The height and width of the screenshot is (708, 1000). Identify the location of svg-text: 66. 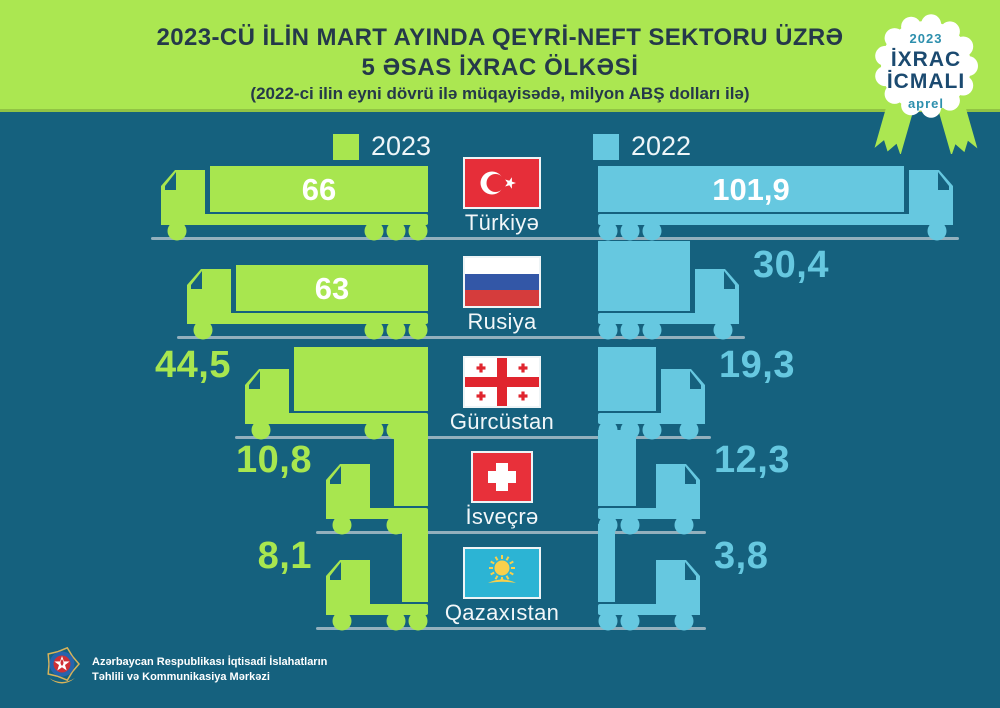
(319, 189).